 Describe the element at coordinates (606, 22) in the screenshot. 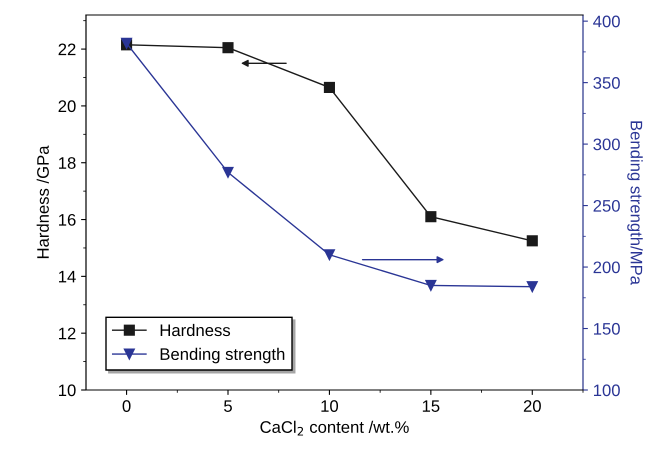

I see `y2-tick-label: 400` at that location.